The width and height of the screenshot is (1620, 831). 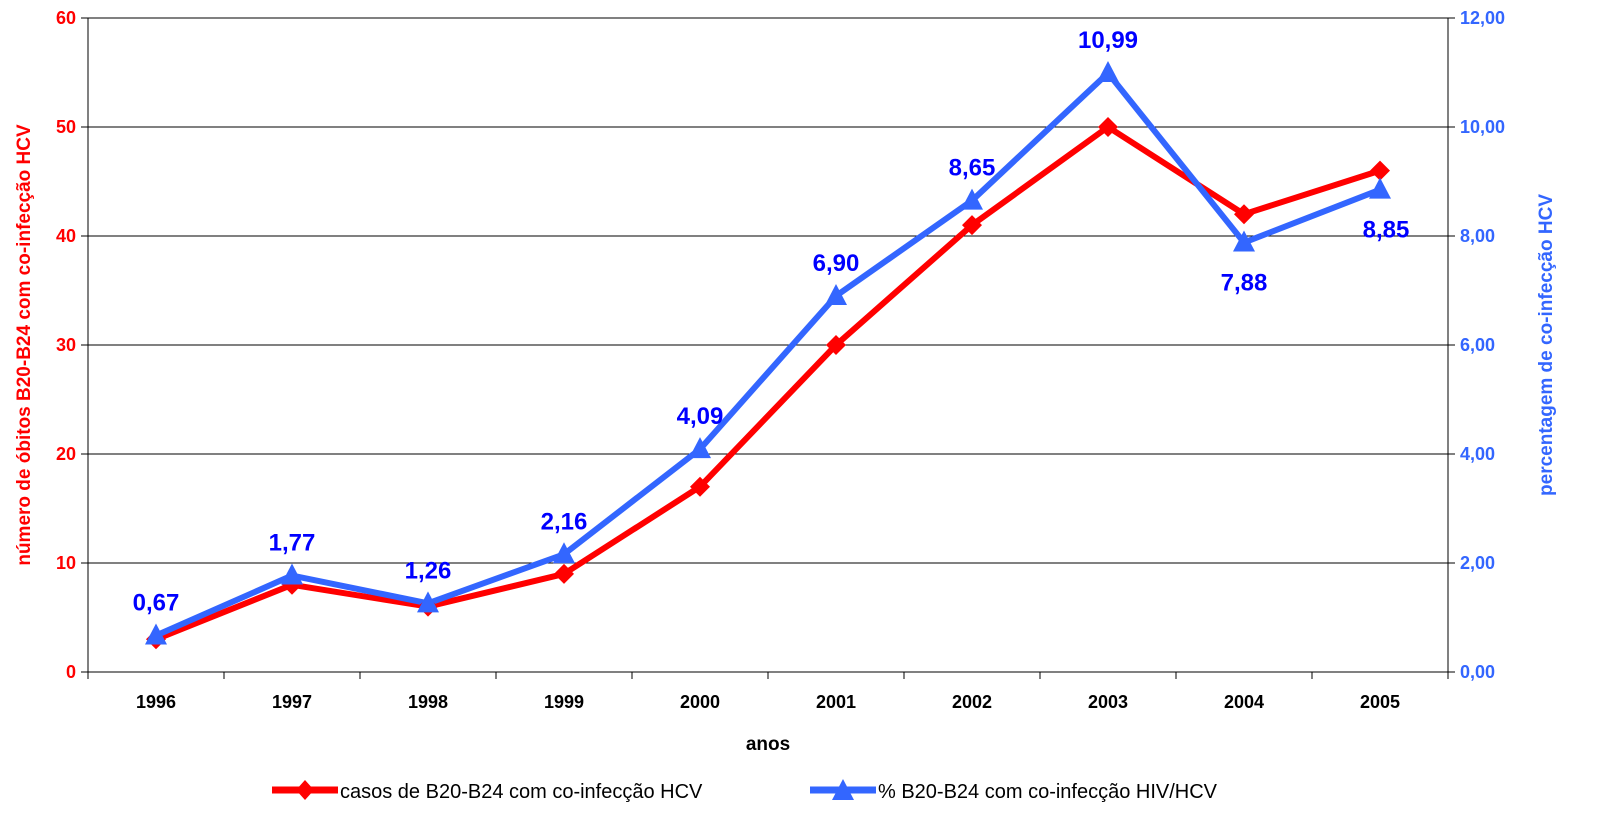 I want to click on data-label: 7,88, so click(x=1244, y=283).